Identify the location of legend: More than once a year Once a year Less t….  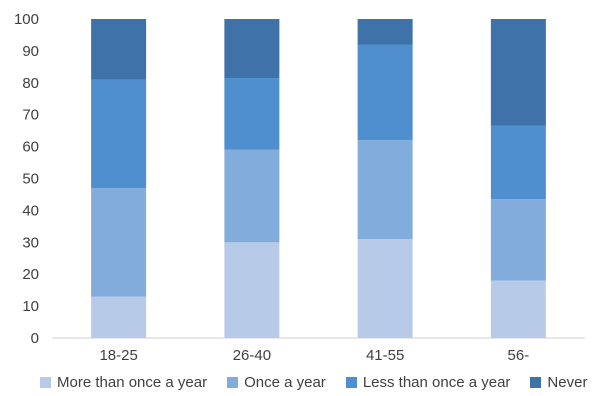
(315, 382).